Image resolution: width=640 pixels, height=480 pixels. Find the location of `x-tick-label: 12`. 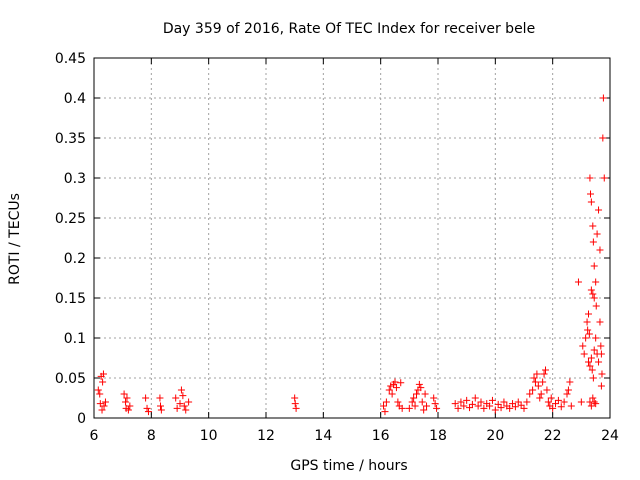

x-tick-label: 12 is located at coordinates (266, 436).